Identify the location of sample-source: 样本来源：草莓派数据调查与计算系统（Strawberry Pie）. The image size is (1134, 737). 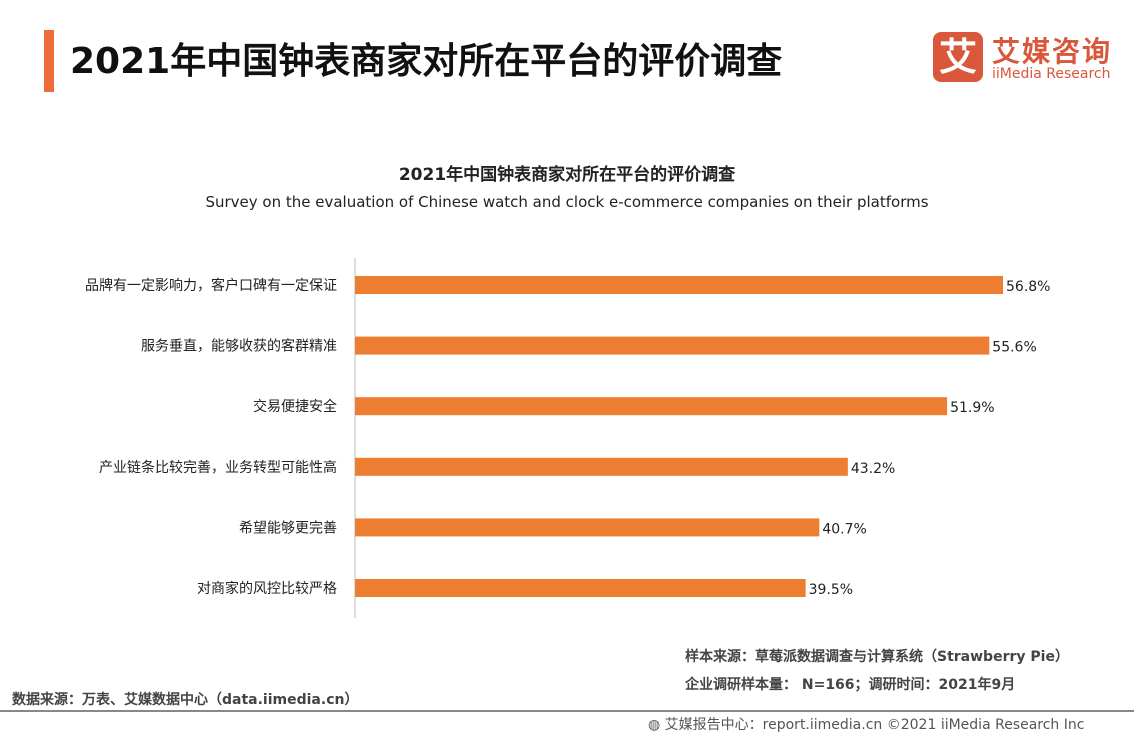
(877, 657).